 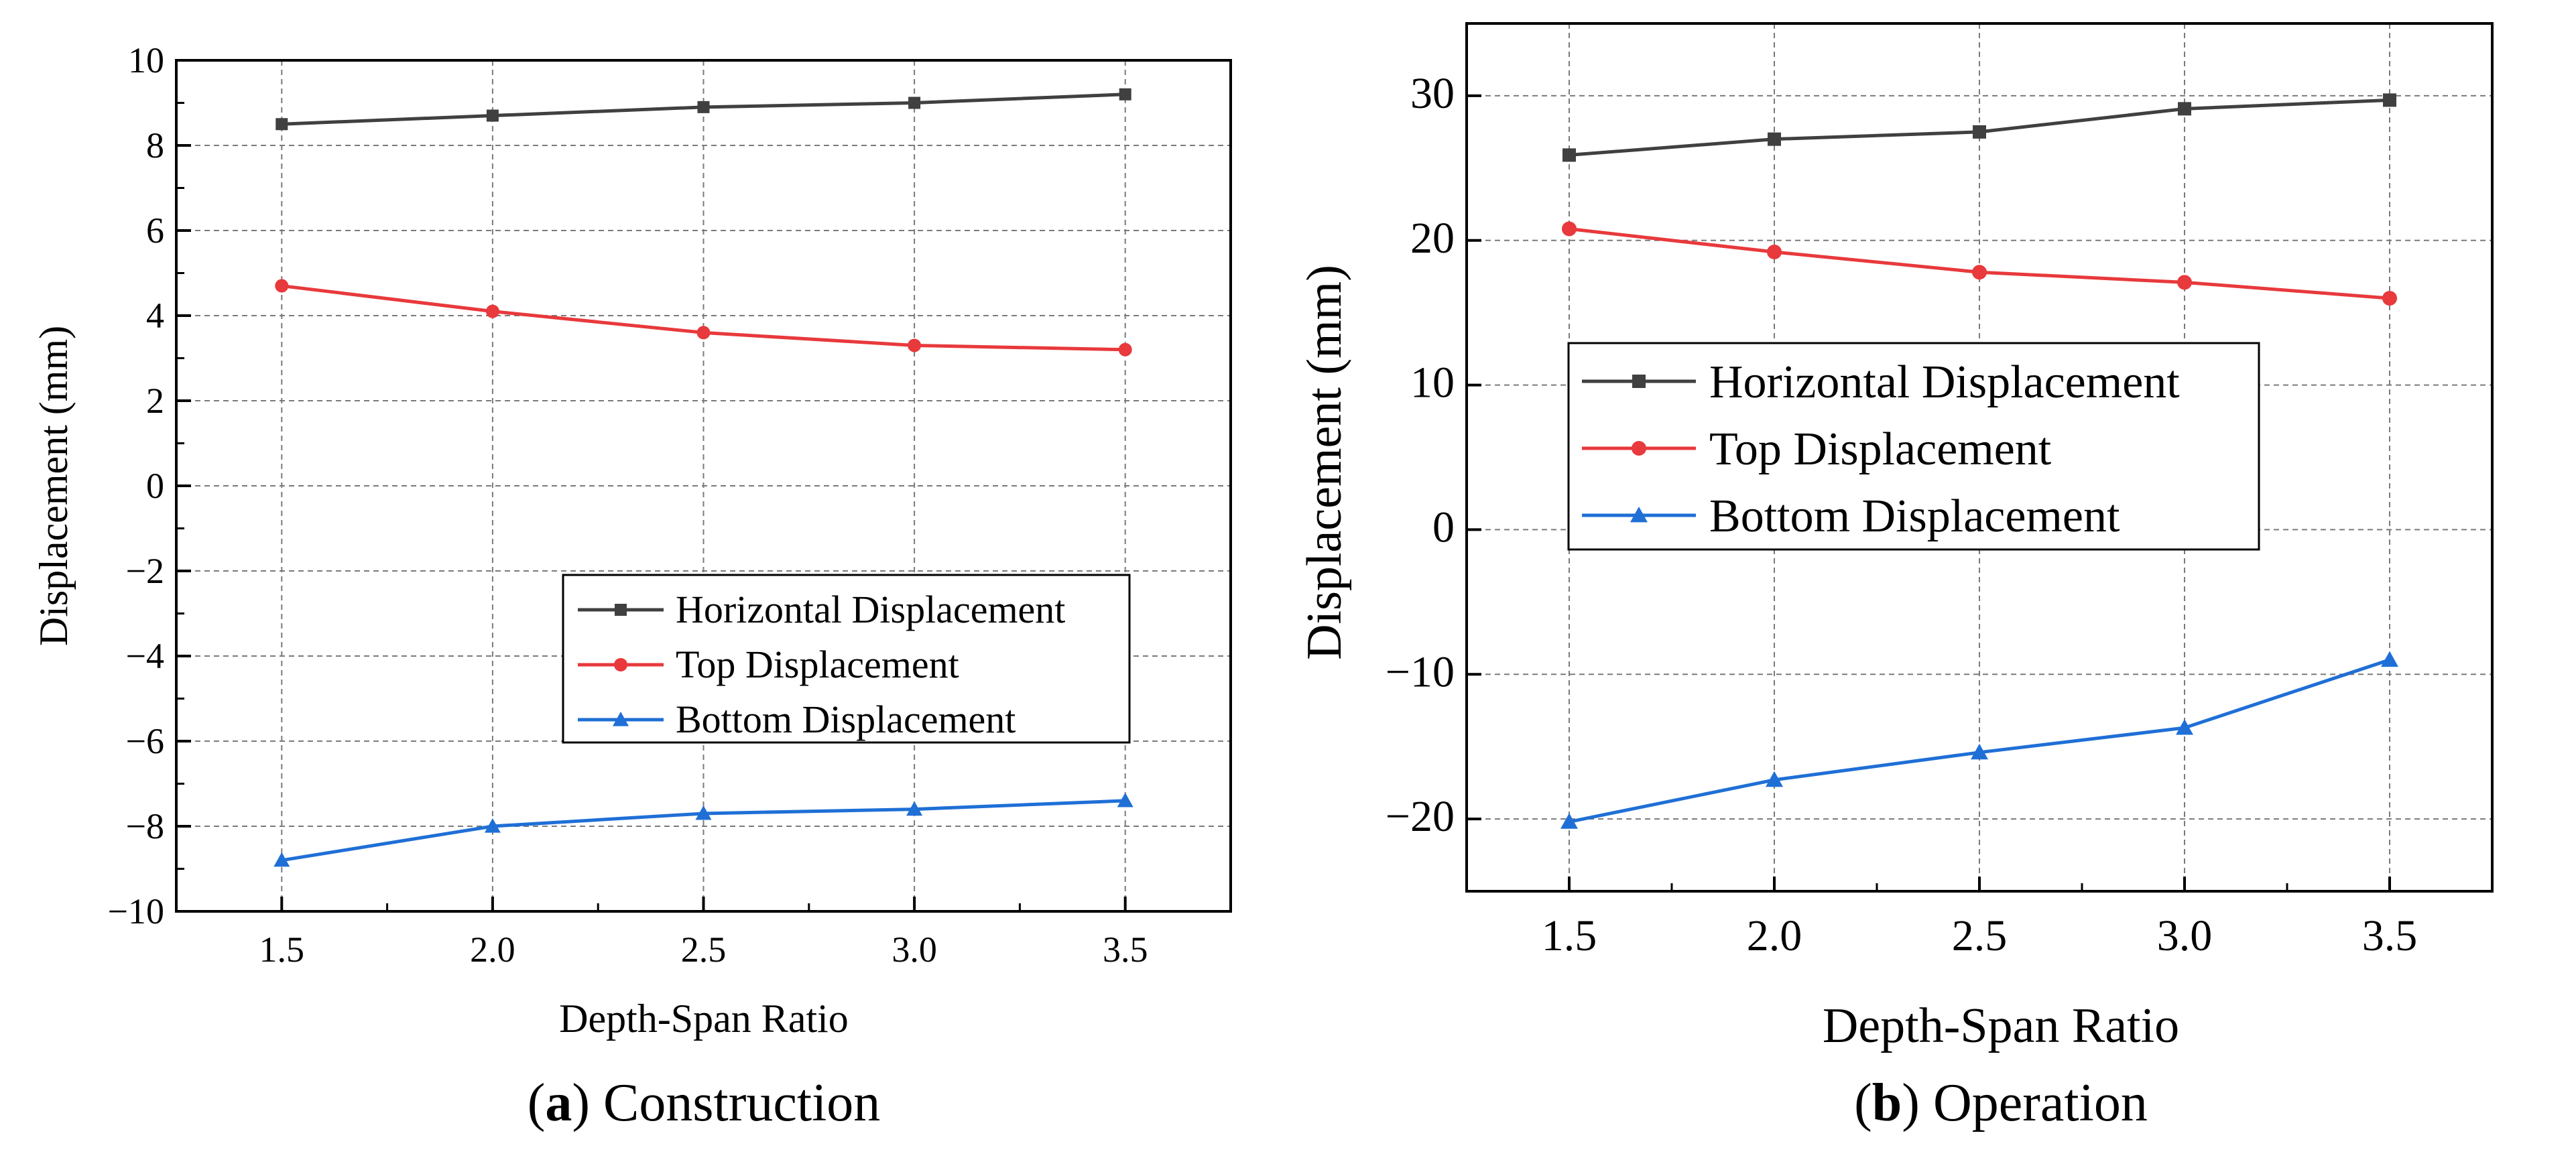 I want to click on y-tick-label: 6, so click(x=155, y=230).